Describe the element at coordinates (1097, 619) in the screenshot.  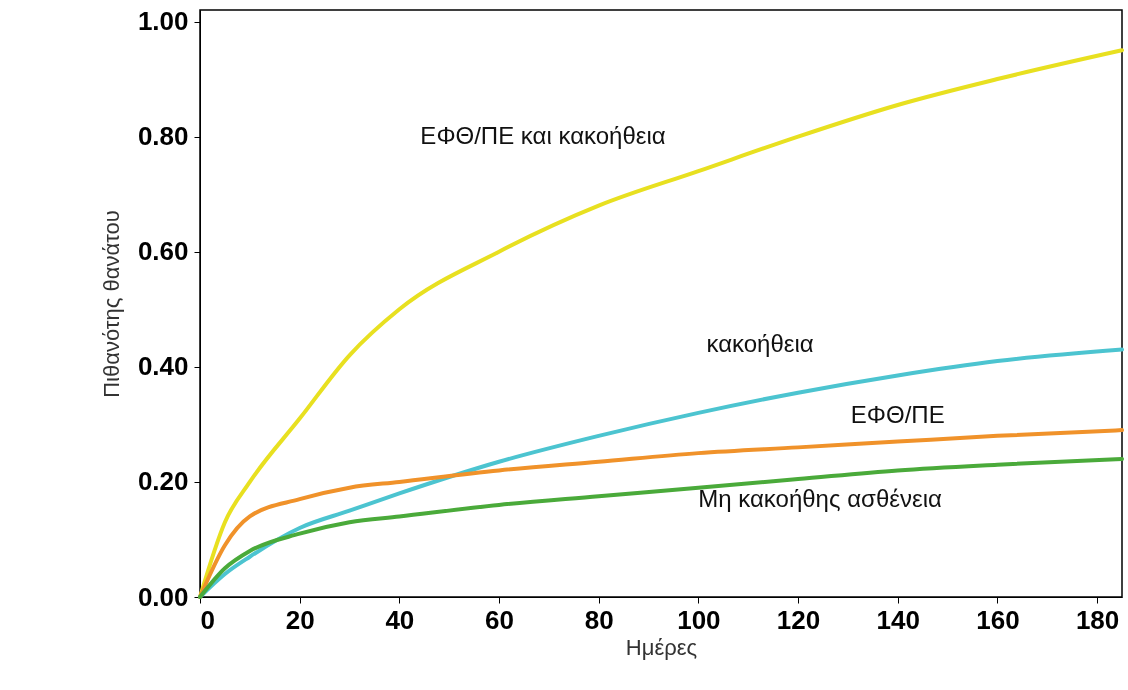
I see `x-tick-label: 180` at that location.